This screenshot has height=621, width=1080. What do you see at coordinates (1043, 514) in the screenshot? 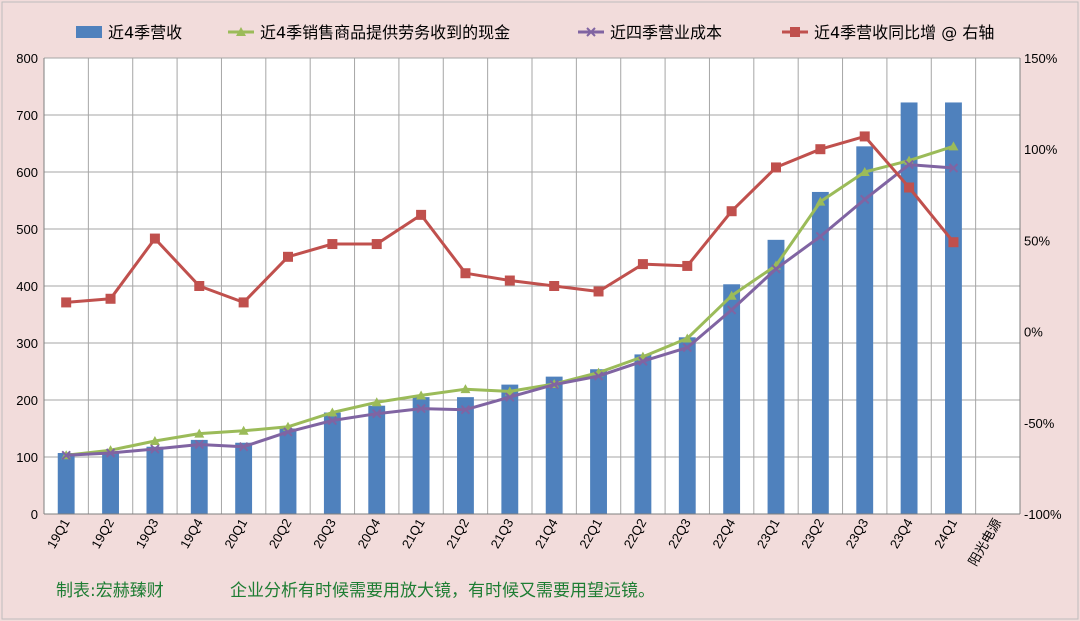
I see `right-tick-label: -100%` at bounding box center [1043, 514].